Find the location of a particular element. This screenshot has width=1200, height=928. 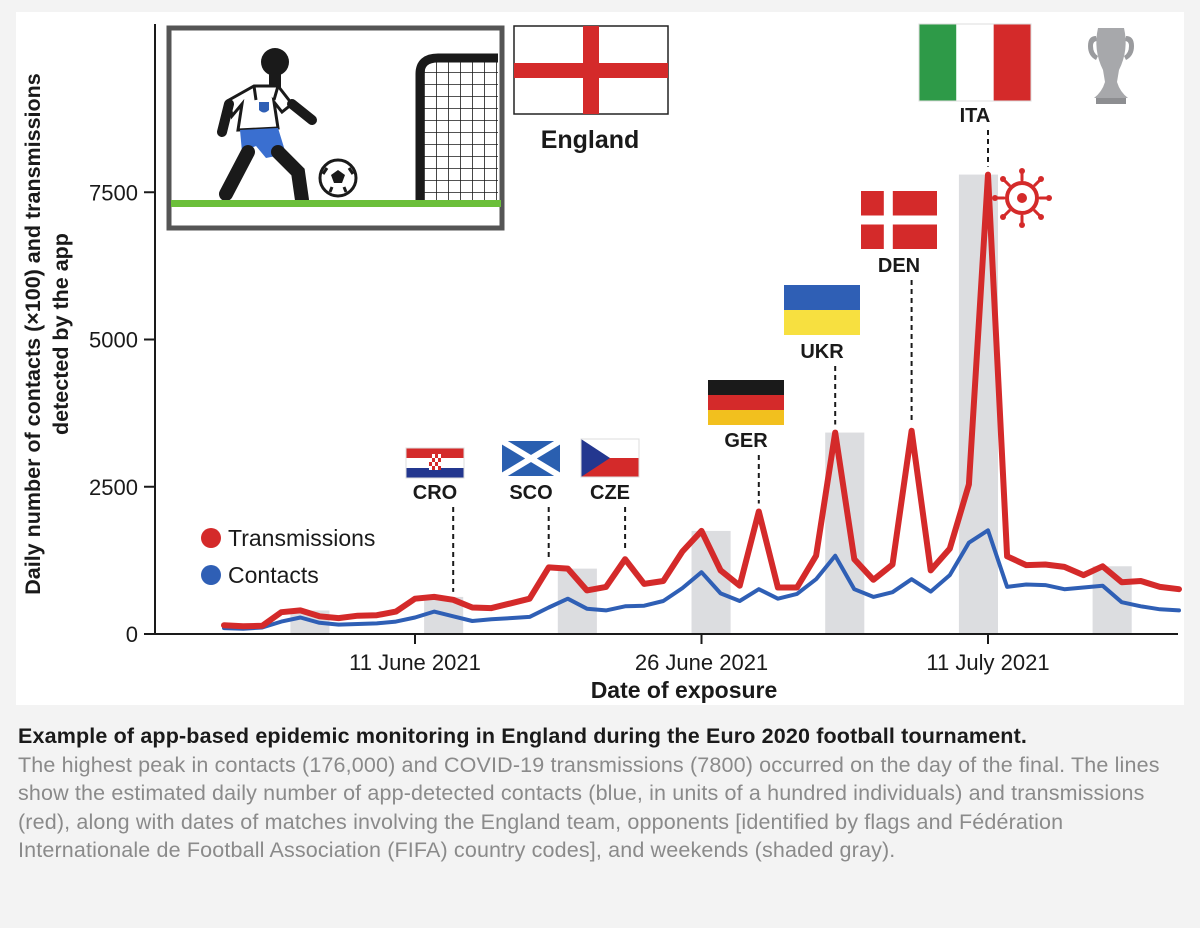

czech-flag-icon is located at coordinates (610, 458).